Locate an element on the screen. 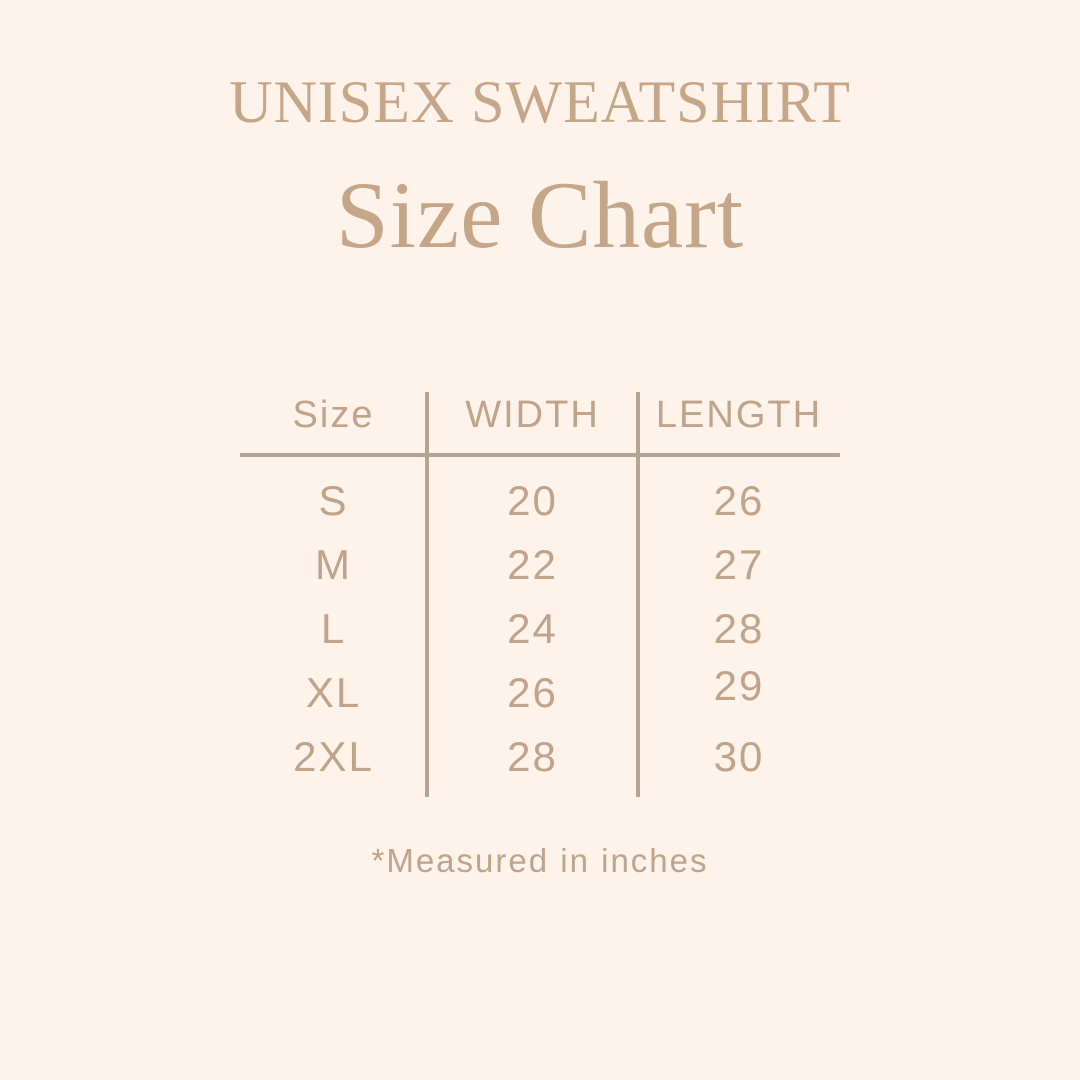 The height and width of the screenshot is (1080, 1080). table-row-m: M 22 27 is located at coordinates (540, 565).